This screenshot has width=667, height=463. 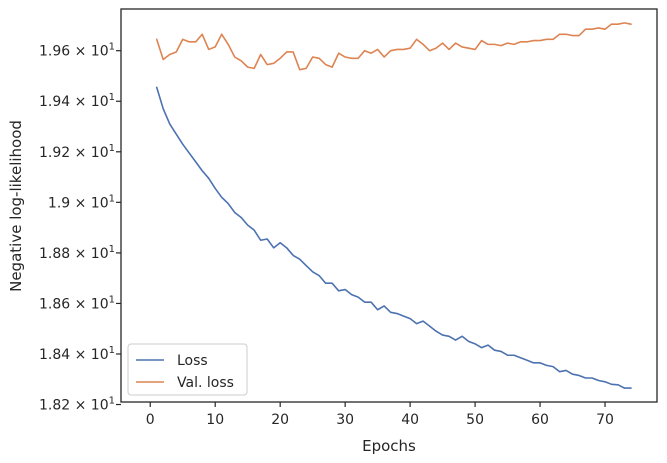 What do you see at coordinates (57, 254) in the screenshot?
I see `y-tick-mantissa: 1.88` at bounding box center [57, 254].